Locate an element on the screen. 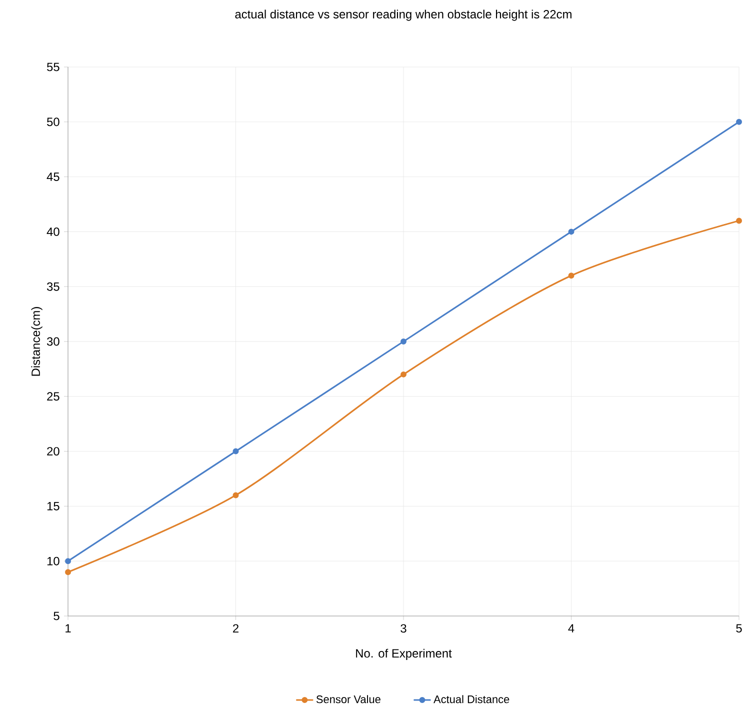  y-tick-label: 15 is located at coordinates (53, 506).